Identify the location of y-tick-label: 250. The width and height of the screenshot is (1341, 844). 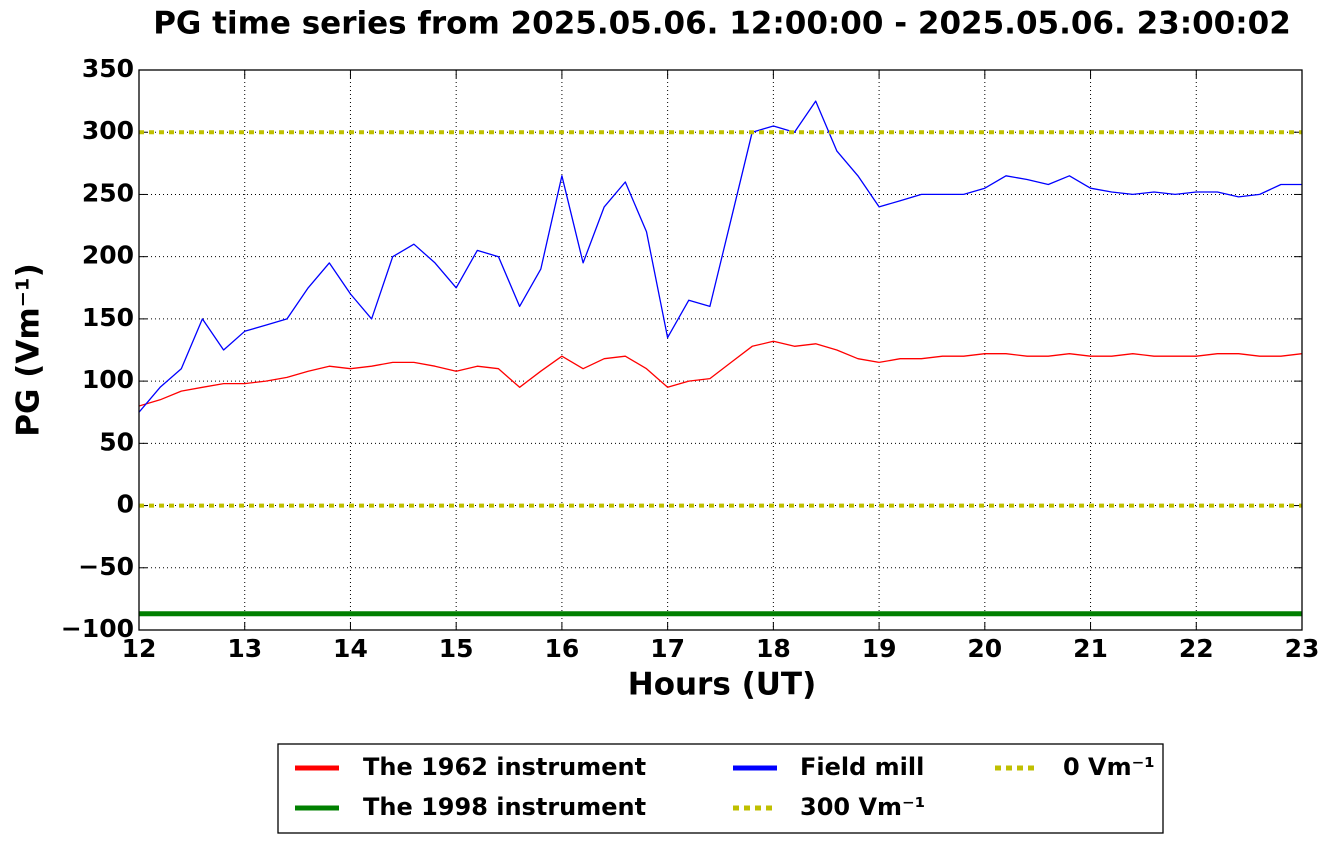
(108, 192).